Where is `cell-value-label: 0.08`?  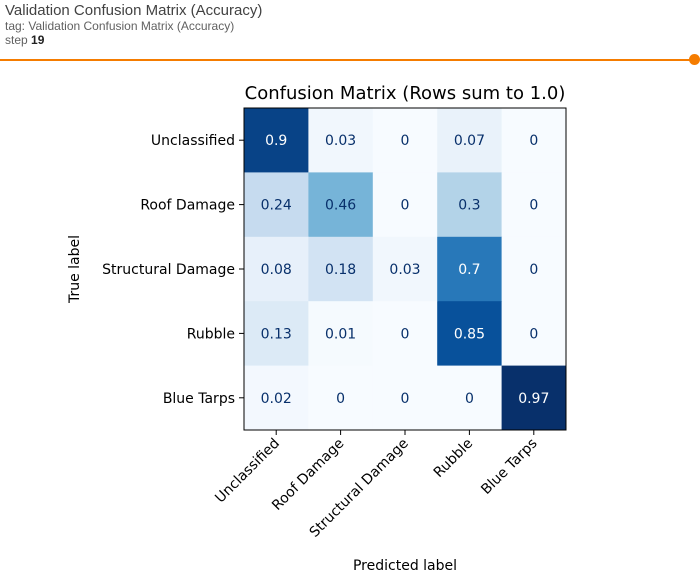 cell-value-label: 0.08 is located at coordinates (276, 270).